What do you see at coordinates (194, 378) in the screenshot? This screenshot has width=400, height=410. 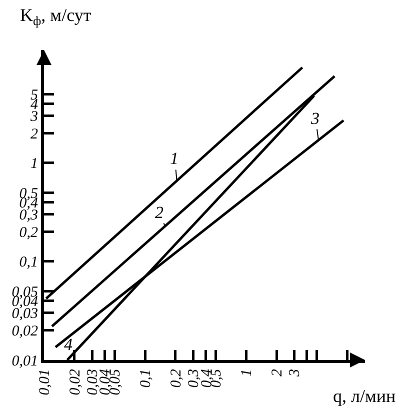 I see `x-tick-label: 0,3` at bounding box center [194, 378].